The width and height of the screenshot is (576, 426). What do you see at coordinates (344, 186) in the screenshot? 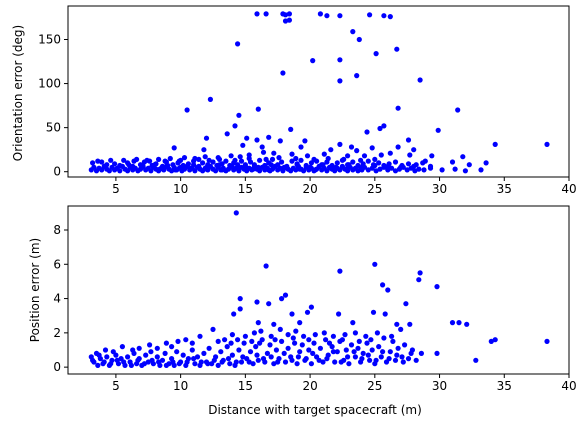
I see `orientation-error-x-ticks: 5 10 15 20 25 30 35 40` at bounding box center [344, 186].